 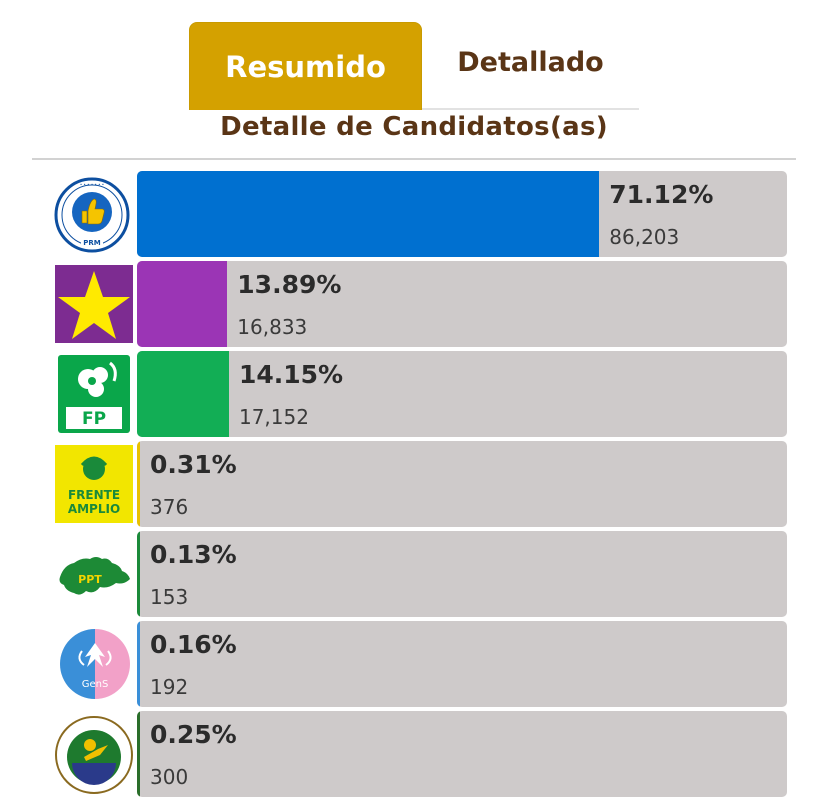 What do you see at coordinates (462, 574) in the screenshot?
I see `vote-bar: 0.13% 153` at bounding box center [462, 574].